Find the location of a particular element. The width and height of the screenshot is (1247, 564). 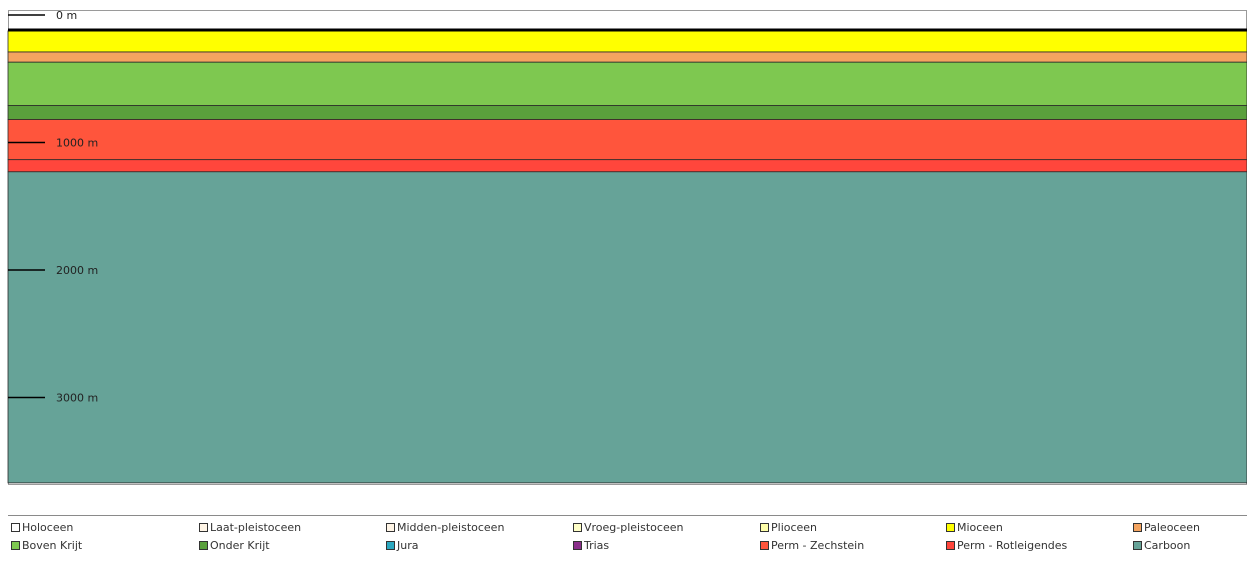

legend-item: Paleoceen is located at coordinates (1166, 527).